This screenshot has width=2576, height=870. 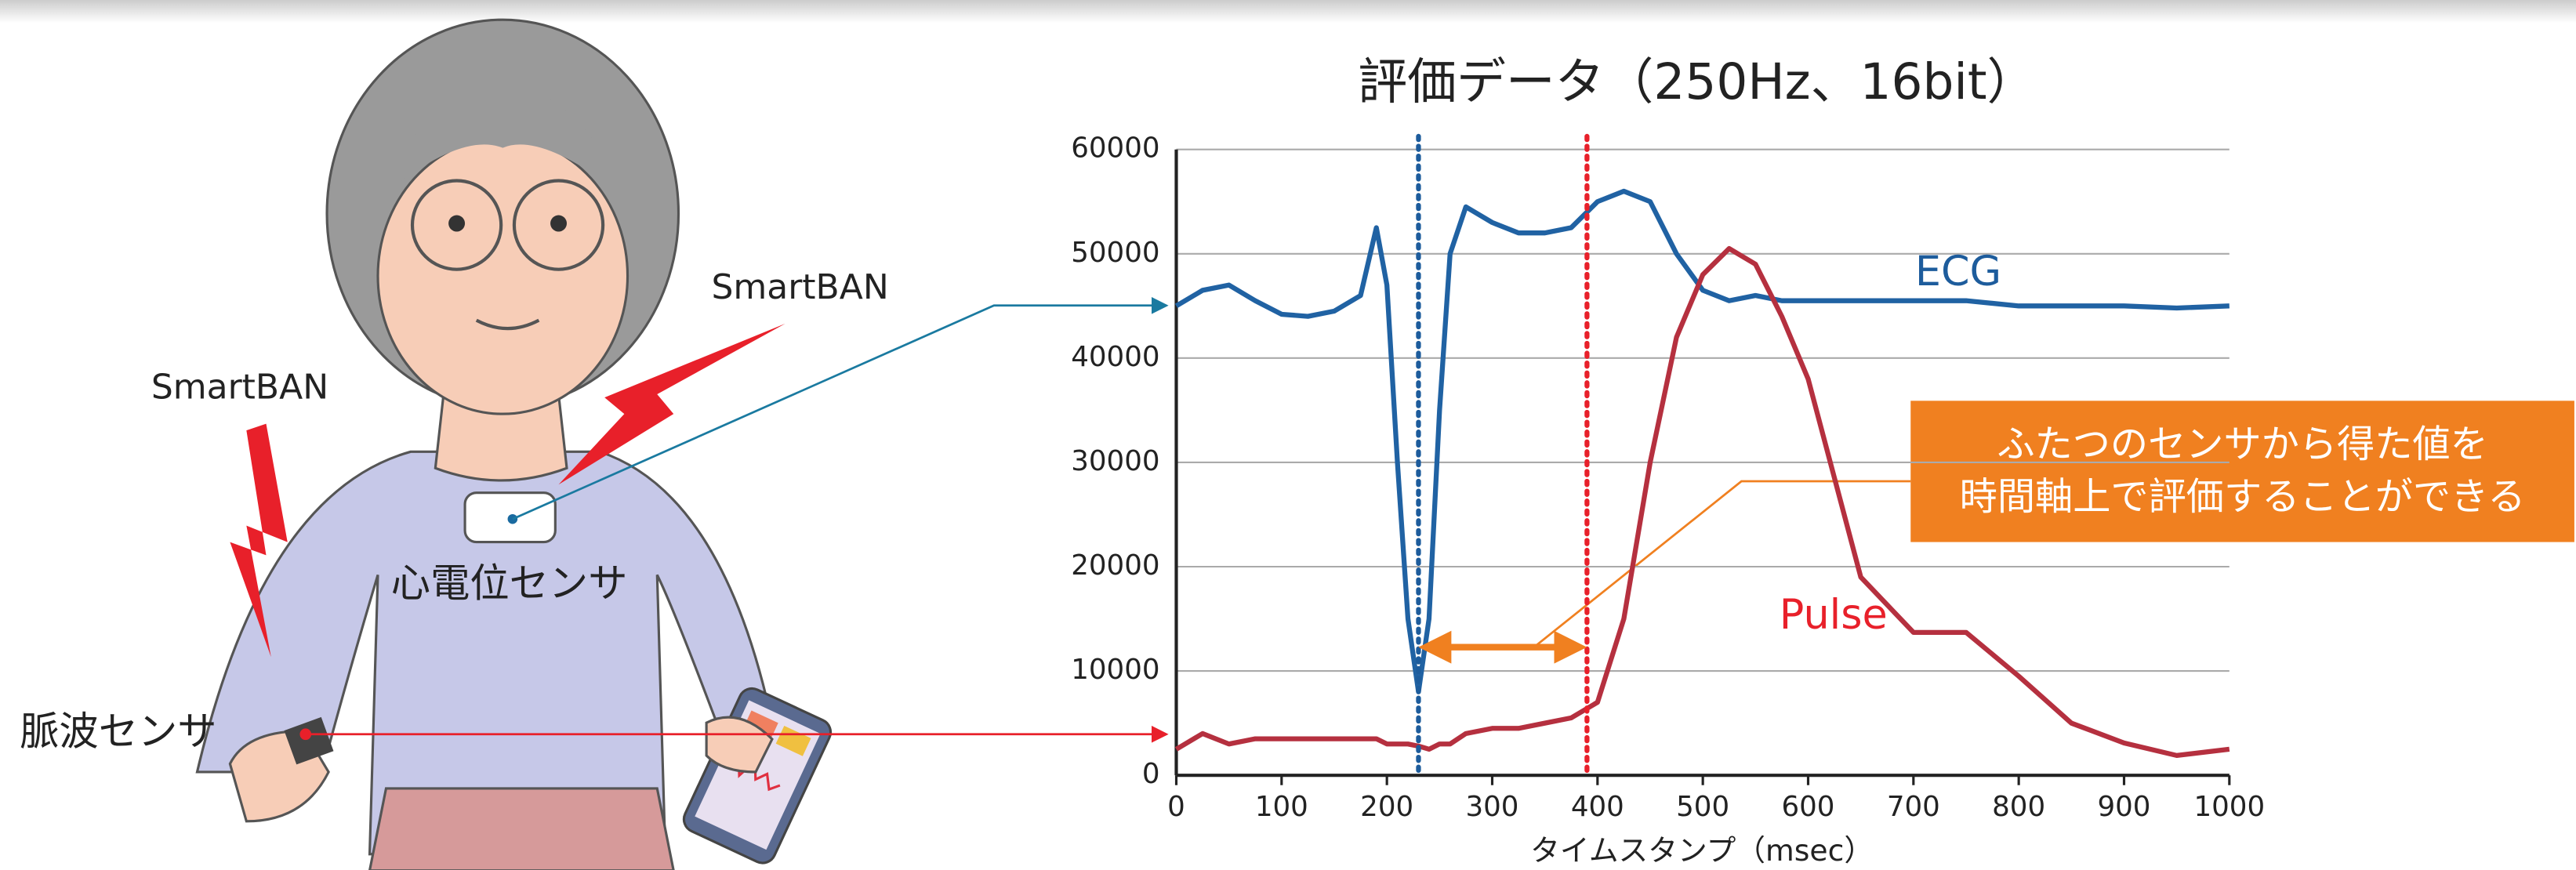 I want to click on x-tick-label: 200, so click(x=1386, y=807).